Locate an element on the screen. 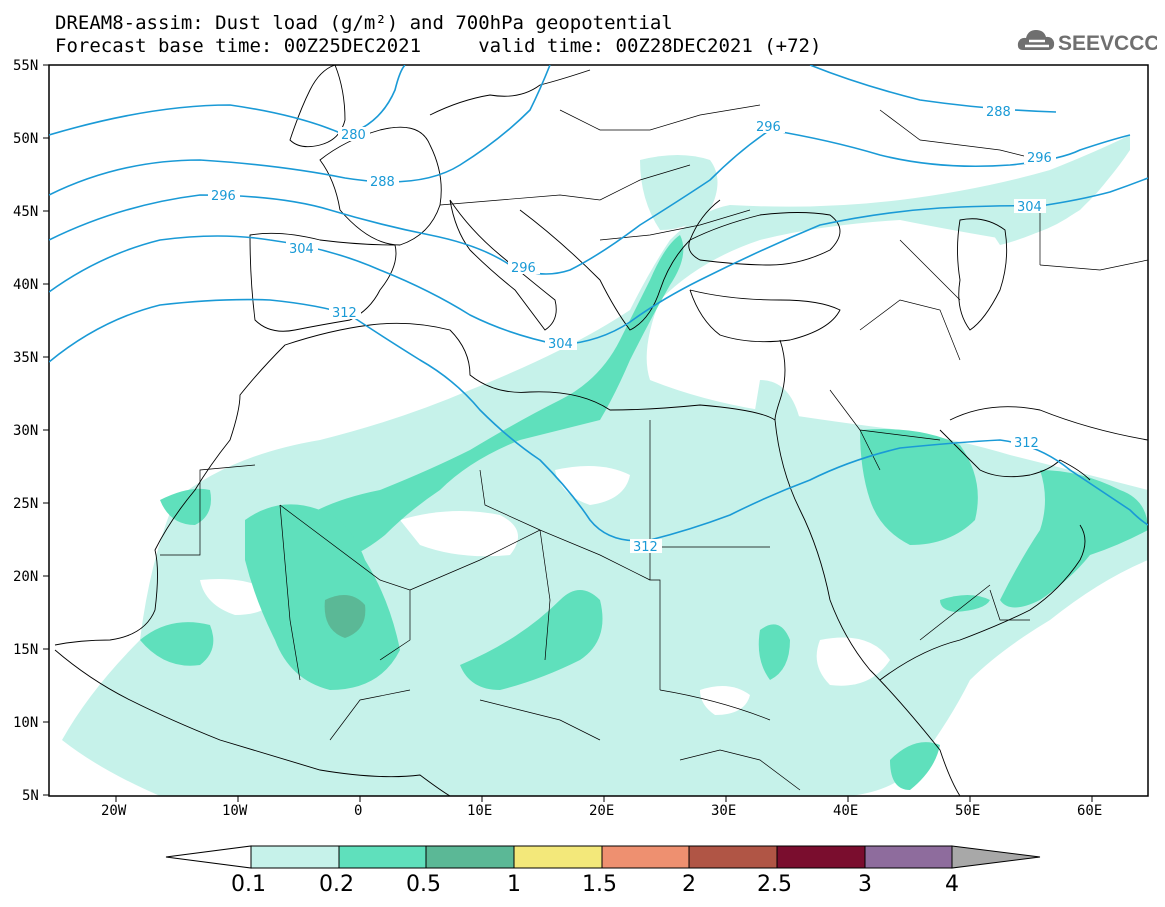 The width and height of the screenshot is (1165, 907). dust-medium-west is located at coordinates (185, 506).